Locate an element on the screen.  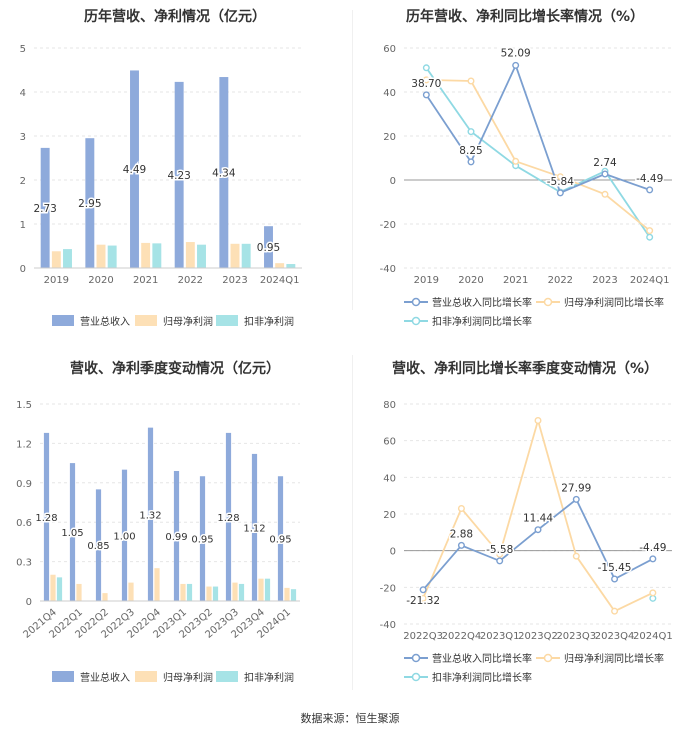
x-tick-label: 2019 is located at coordinates (56, 280).